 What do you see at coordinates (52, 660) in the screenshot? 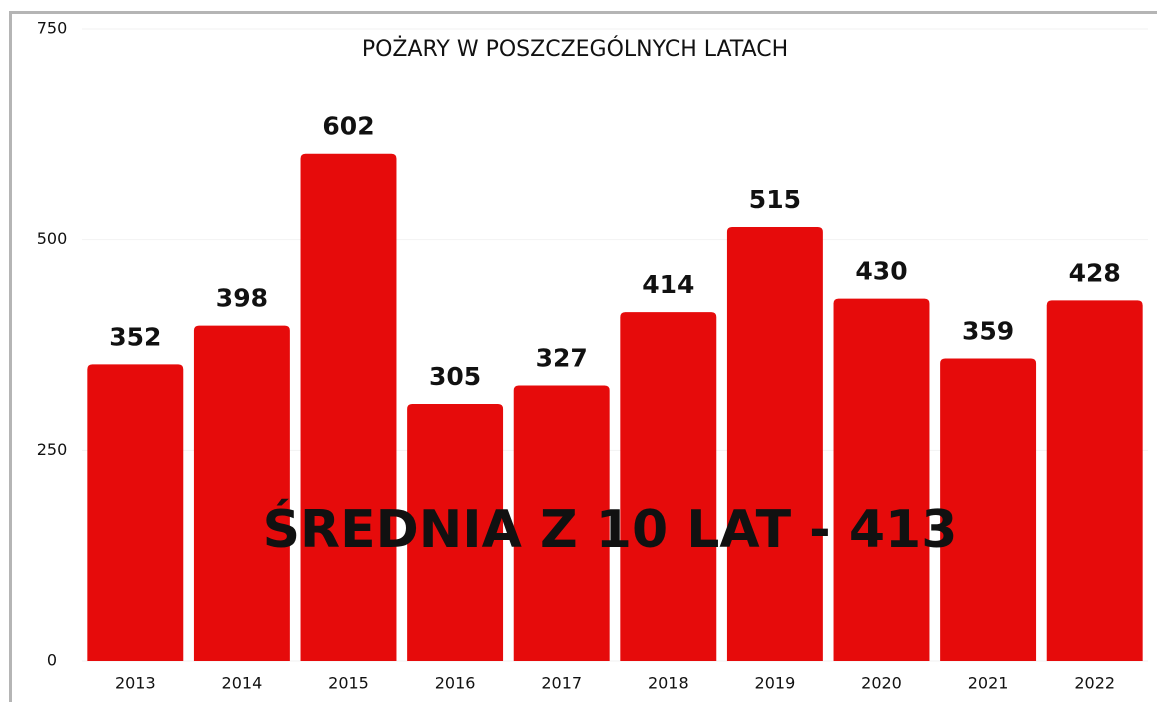
I see `y-tick-label: 0` at bounding box center [52, 660].